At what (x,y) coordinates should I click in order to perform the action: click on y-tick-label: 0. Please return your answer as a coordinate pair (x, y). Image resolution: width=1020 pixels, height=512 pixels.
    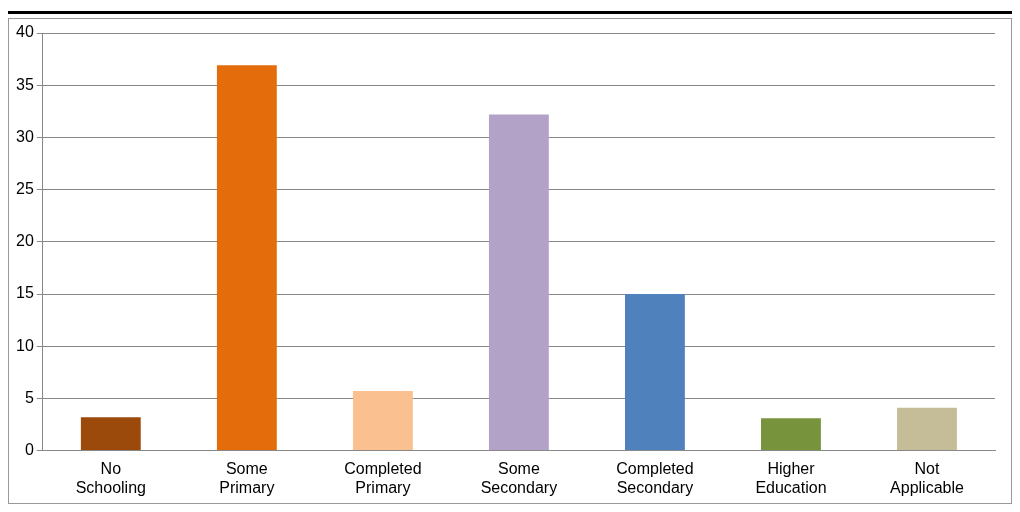
    Looking at the image, I should click on (29, 450).